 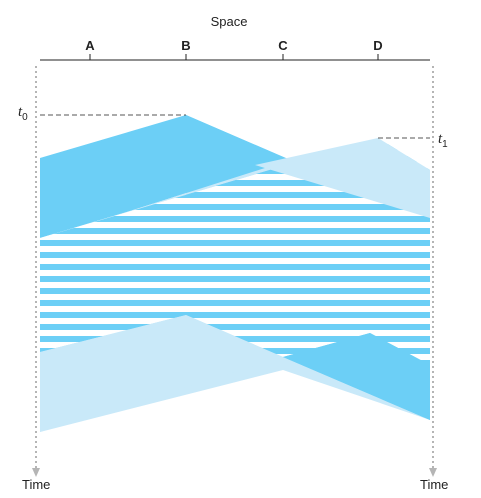 I want to click on node-label-a: A, so click(x=90, y=45).